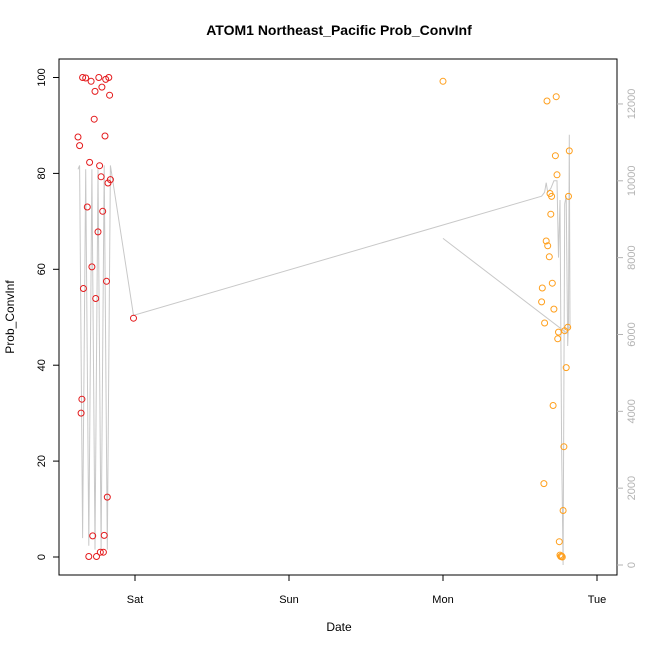 This screenshot has height=650, width=650. What do you see at coordinates (42, 269) in the screenshot?
I see `y-tick-label: 60` at bounding box center [42, 269].